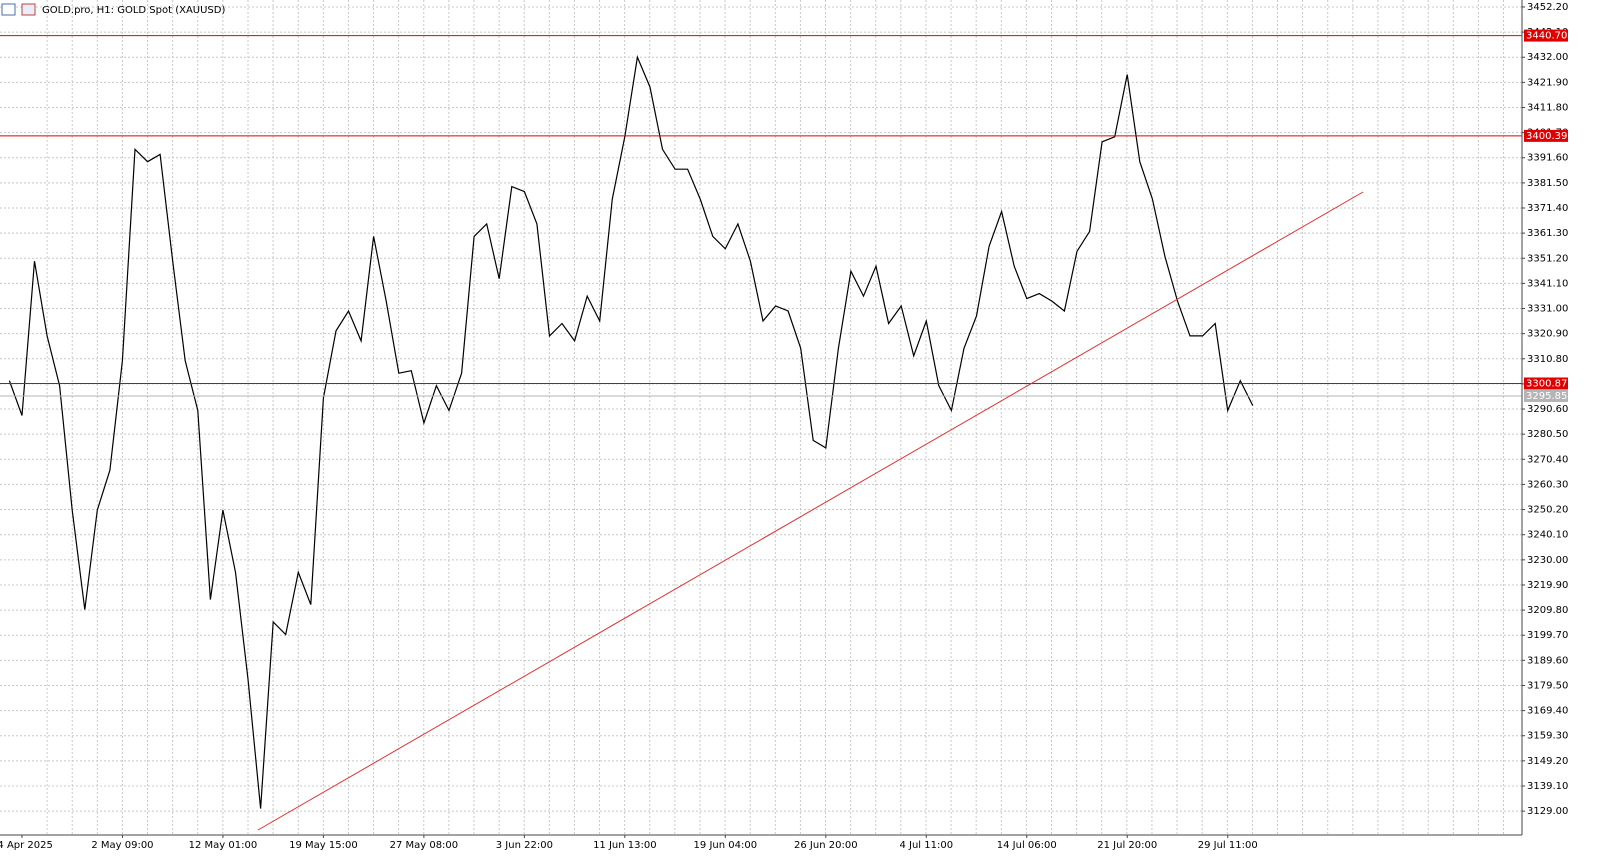 This screenshot has width=1597, height=867. What do you see at coordinates (424, 845) in the screenshot?
I see `x-tick-label: 27 May 08:00` at bounding box center [424, 845].